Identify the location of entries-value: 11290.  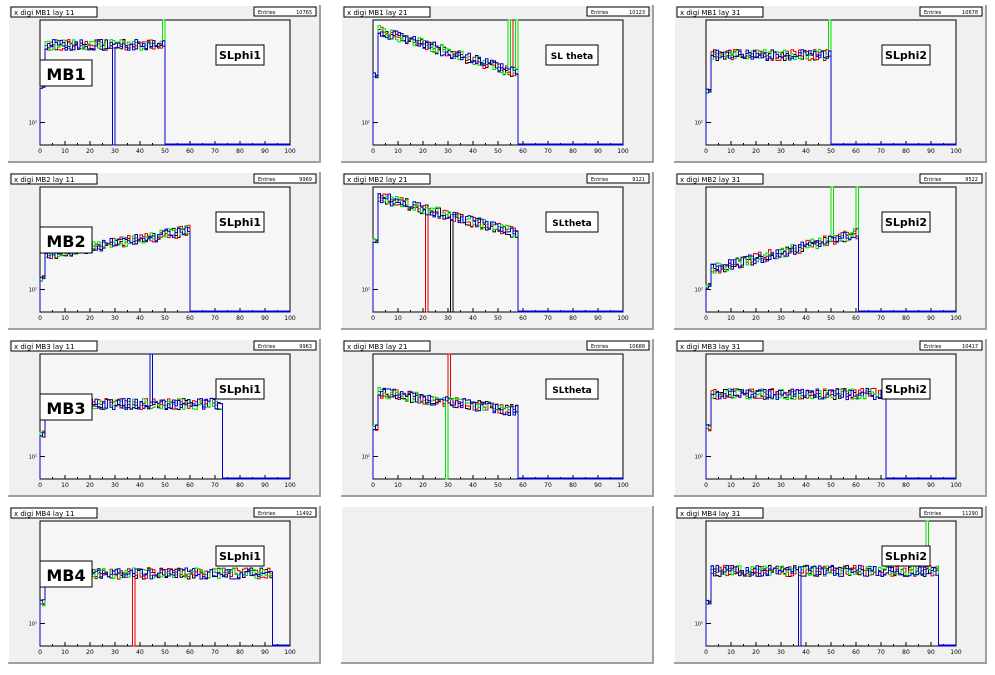
(970, 514).